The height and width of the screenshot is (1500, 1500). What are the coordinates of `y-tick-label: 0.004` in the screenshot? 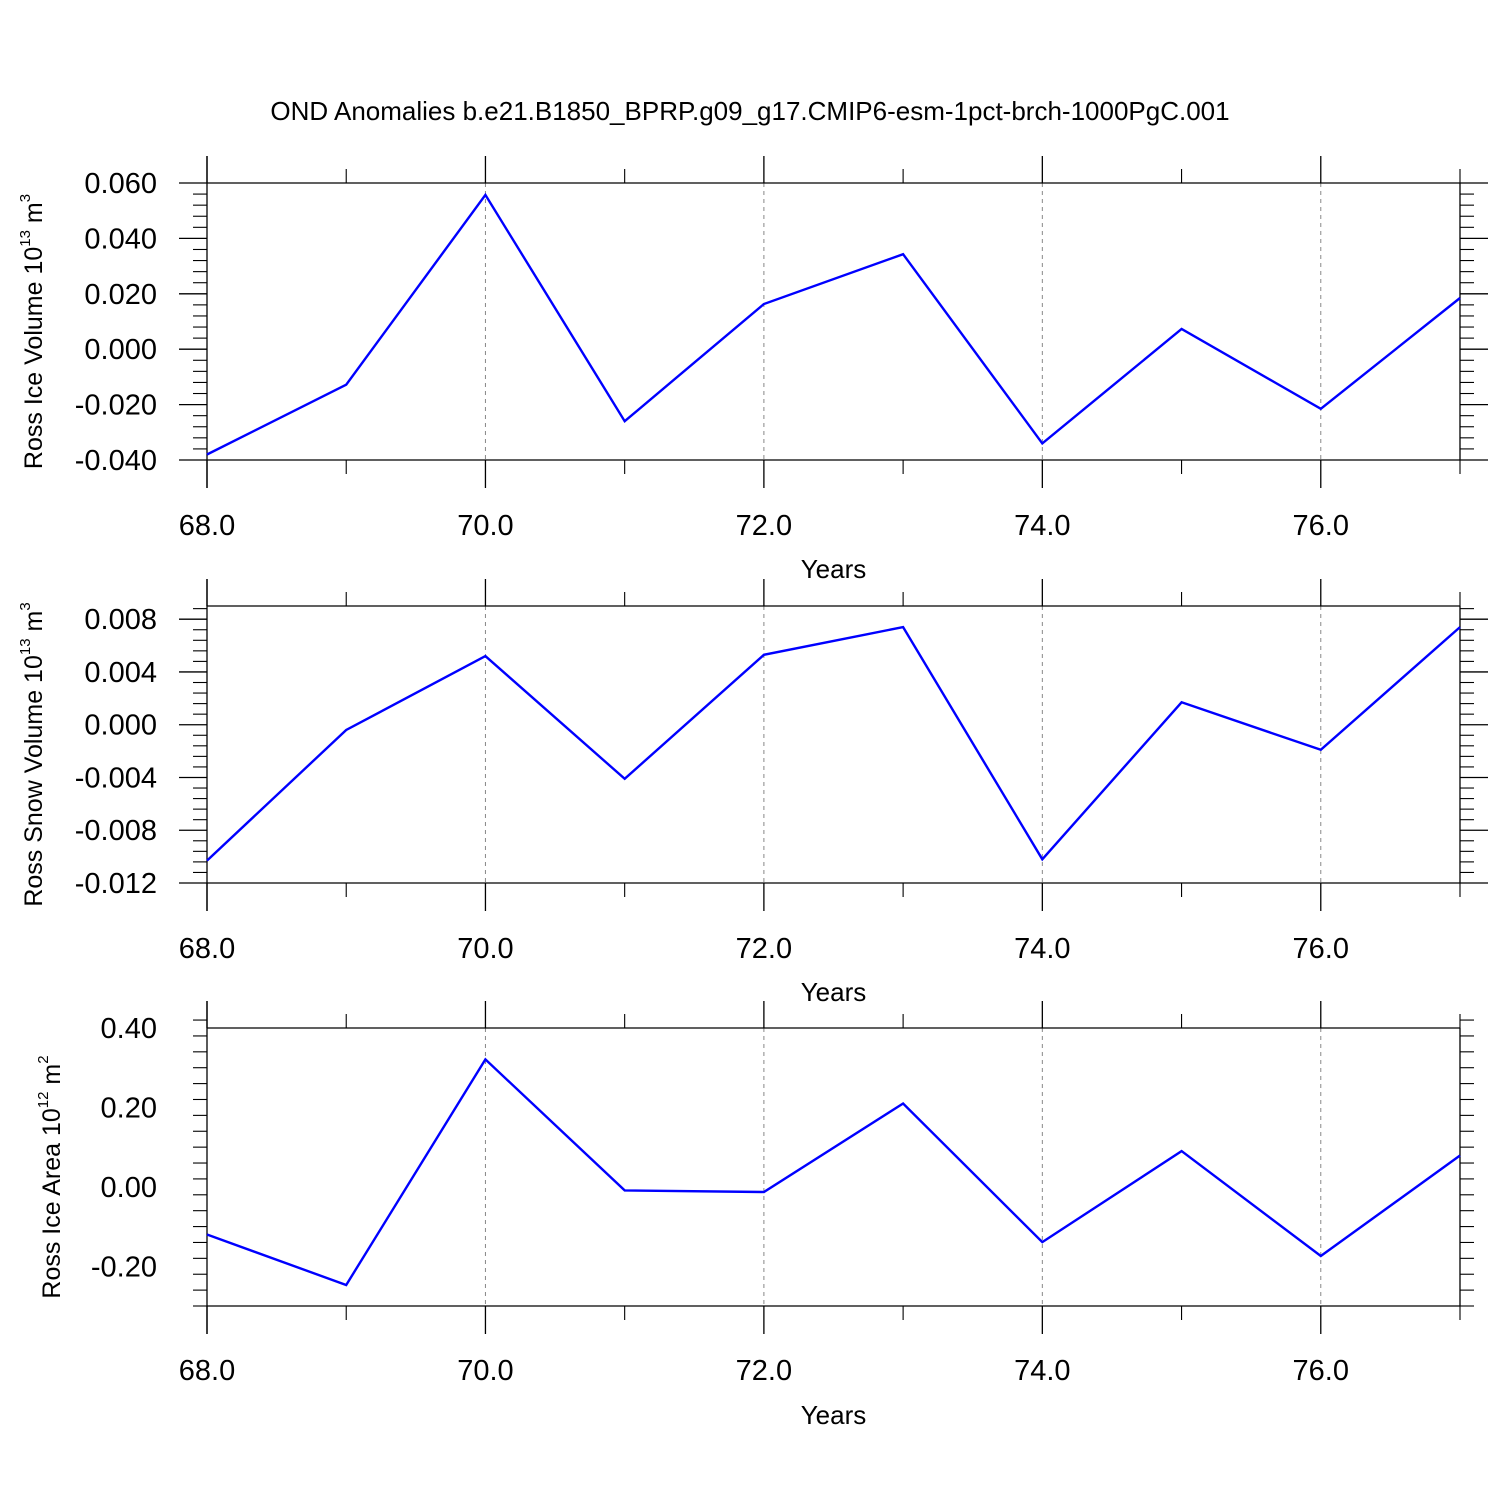 It's located at (120, 673).